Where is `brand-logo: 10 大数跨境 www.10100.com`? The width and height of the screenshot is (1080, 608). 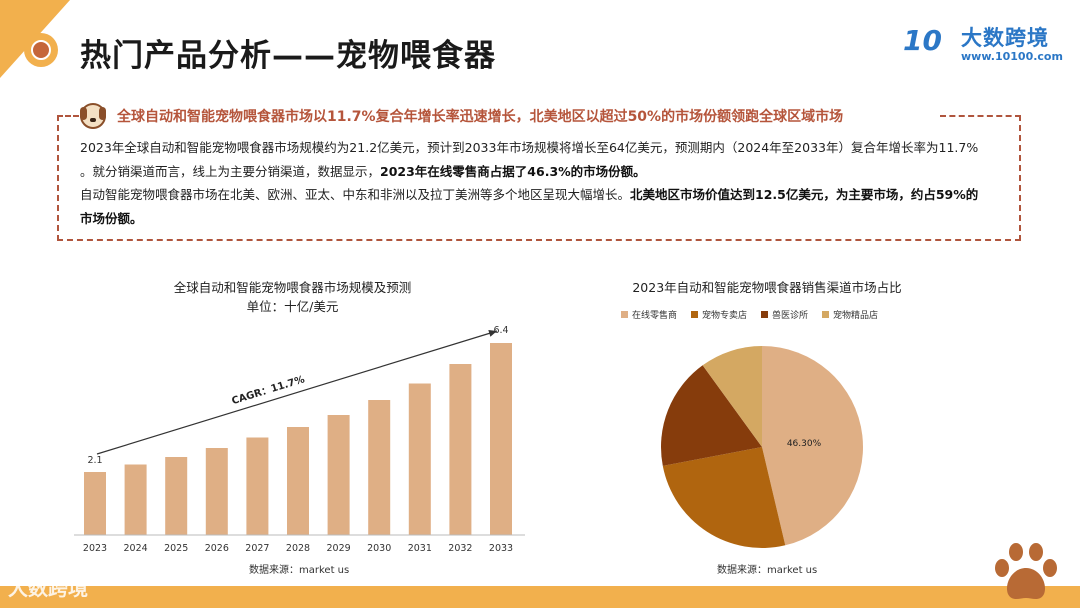
brand-logo: 10 大数跨境 www.10100.com is located at coordinates (983, 45).